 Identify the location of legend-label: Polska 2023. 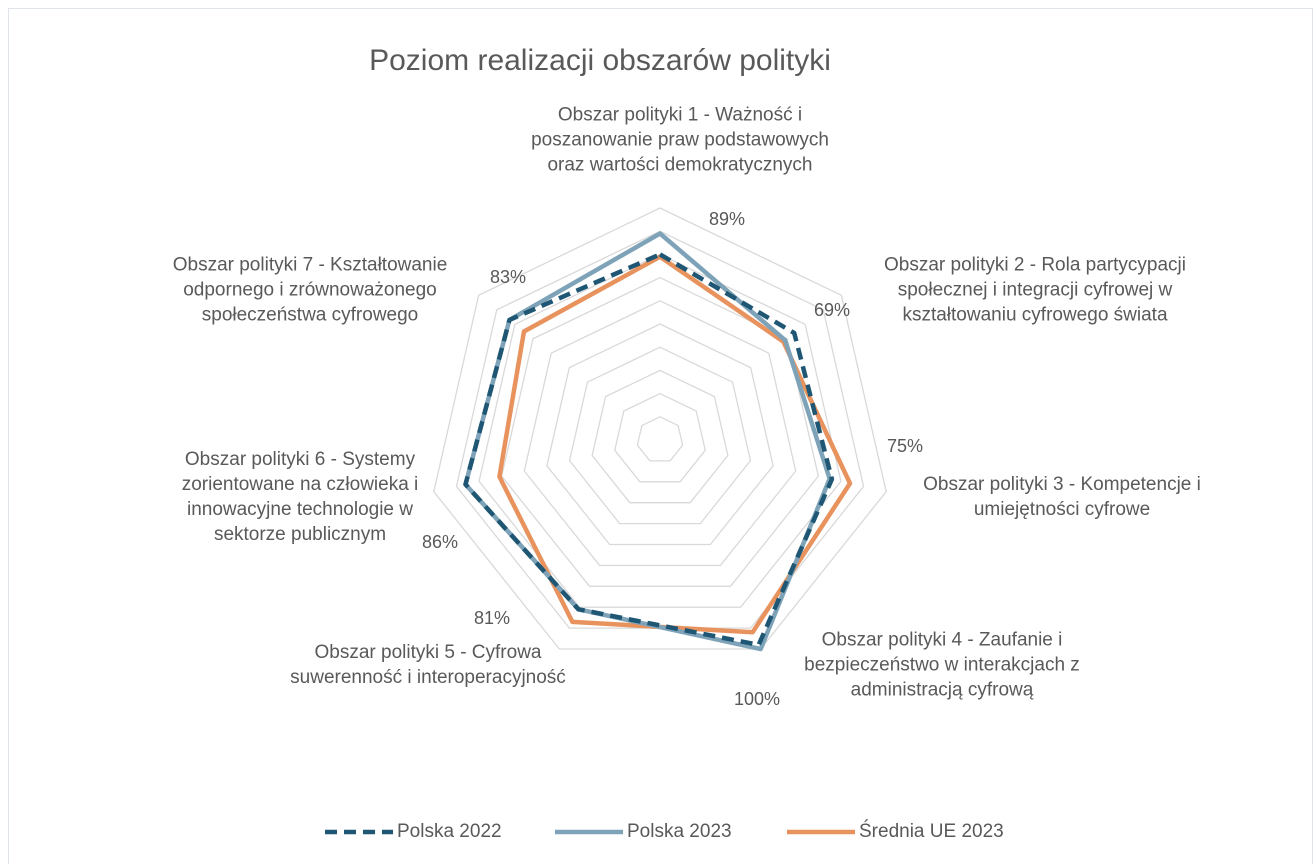
(679, 831).